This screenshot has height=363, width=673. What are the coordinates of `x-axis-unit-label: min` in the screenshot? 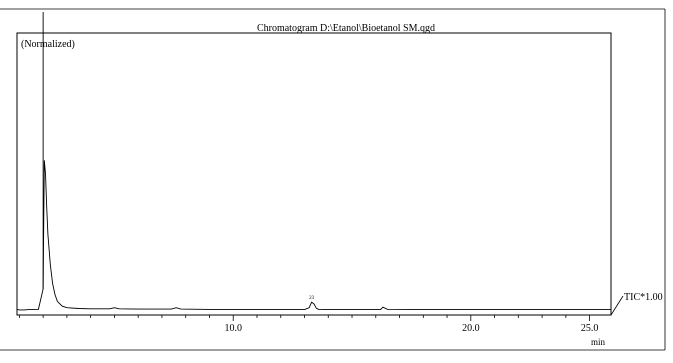 It's located at (598, 342).